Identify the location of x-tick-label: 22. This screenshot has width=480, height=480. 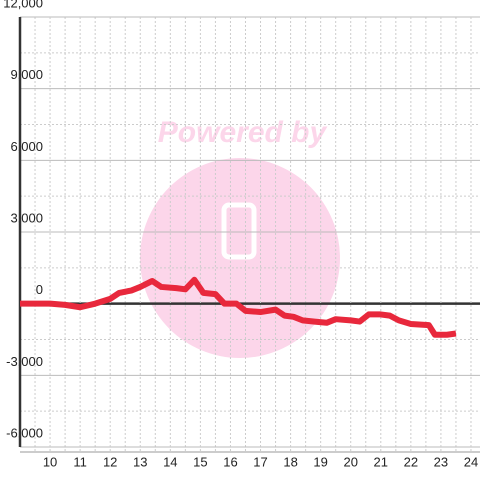
(411, 461).